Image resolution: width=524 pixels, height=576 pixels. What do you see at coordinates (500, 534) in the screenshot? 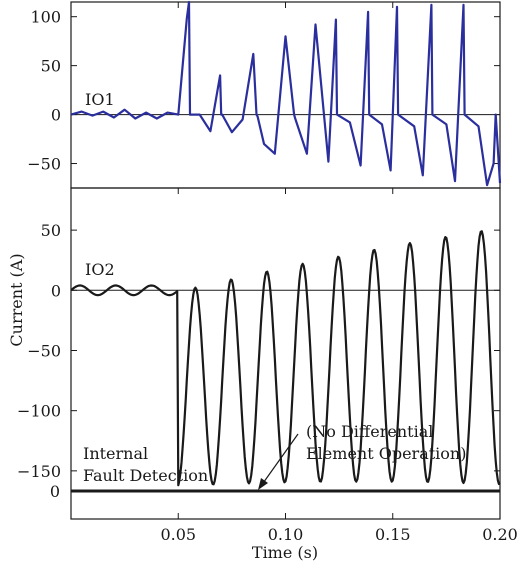
I see `x-tick-label-3: 0.20` at bounding box center [500, 534].